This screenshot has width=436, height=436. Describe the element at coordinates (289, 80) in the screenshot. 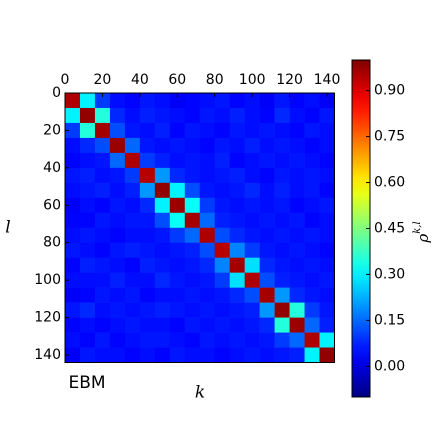

I see `x-tick-label: 120` at that location.